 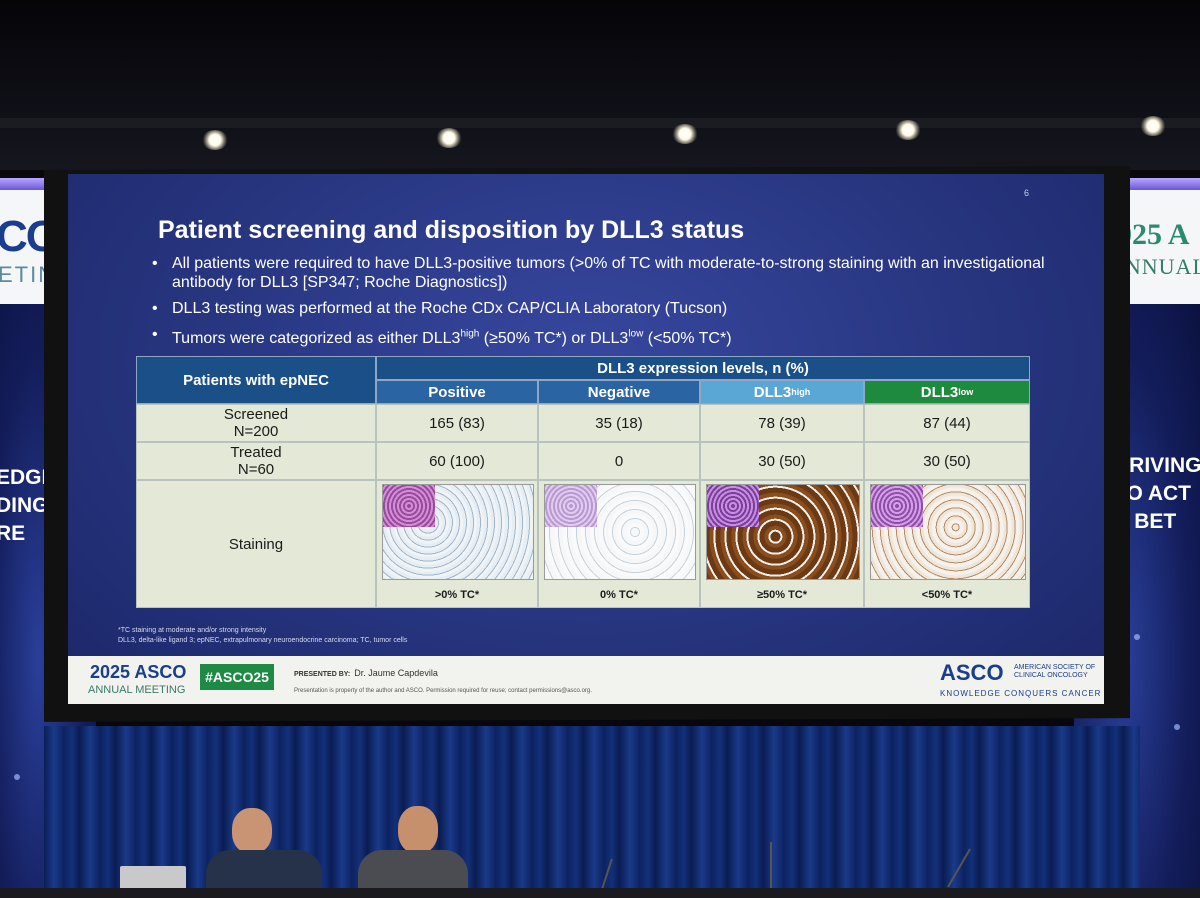 What do you see at coordinates (457, 594) in the screenshot?
I see `staining-caption: >0% TC*` at bounding box center [457, 594].